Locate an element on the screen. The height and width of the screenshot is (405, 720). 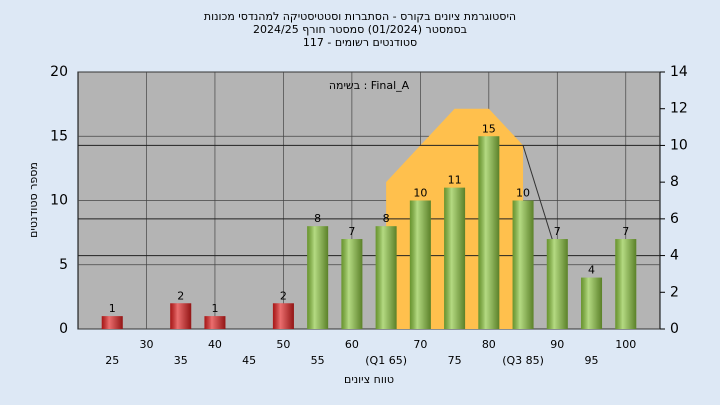
x-tick-label: 45 is located at coordinates (249, 360).